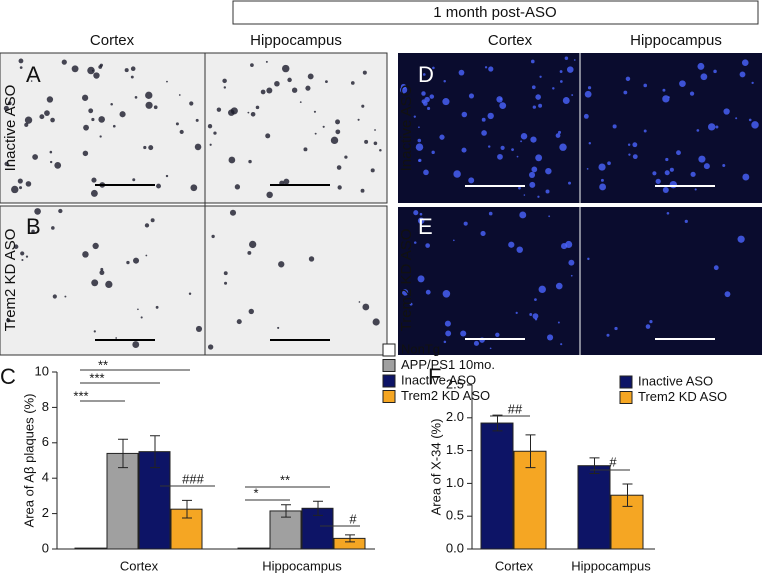 Image resolution: width=762 pixels, height=575 pixels. Describe the element at coordinates (425, 226) in the screenshot. I see `panel-label: E` at that location.